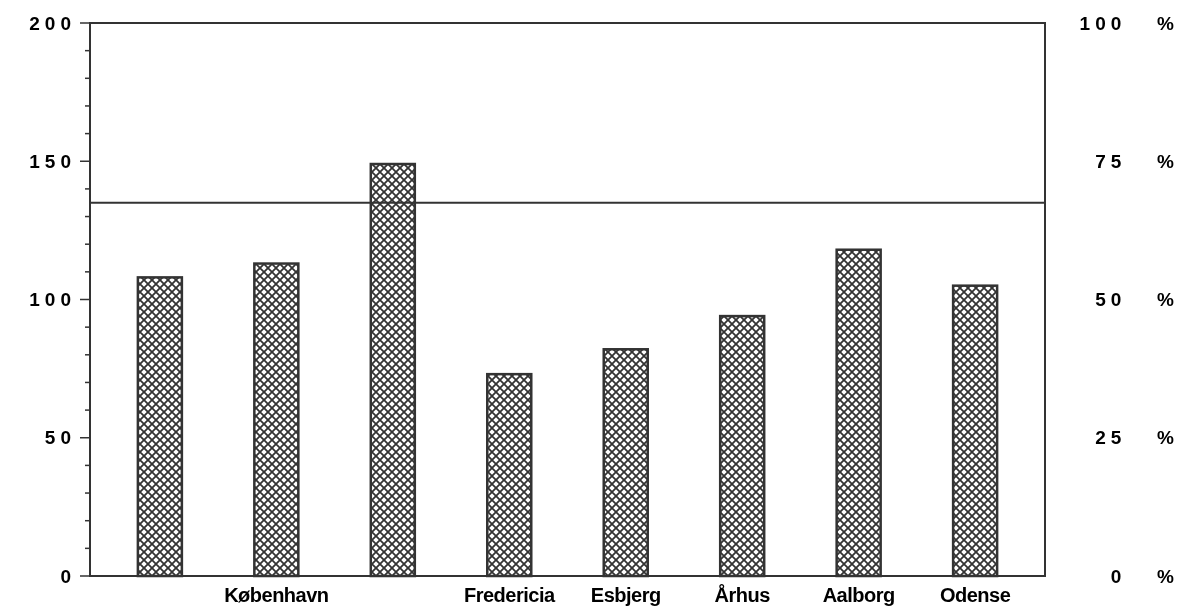 The height and width of the screenshot is (616, 1191). I want to click on x-tick-label: Aalborg, so click(858, 595).